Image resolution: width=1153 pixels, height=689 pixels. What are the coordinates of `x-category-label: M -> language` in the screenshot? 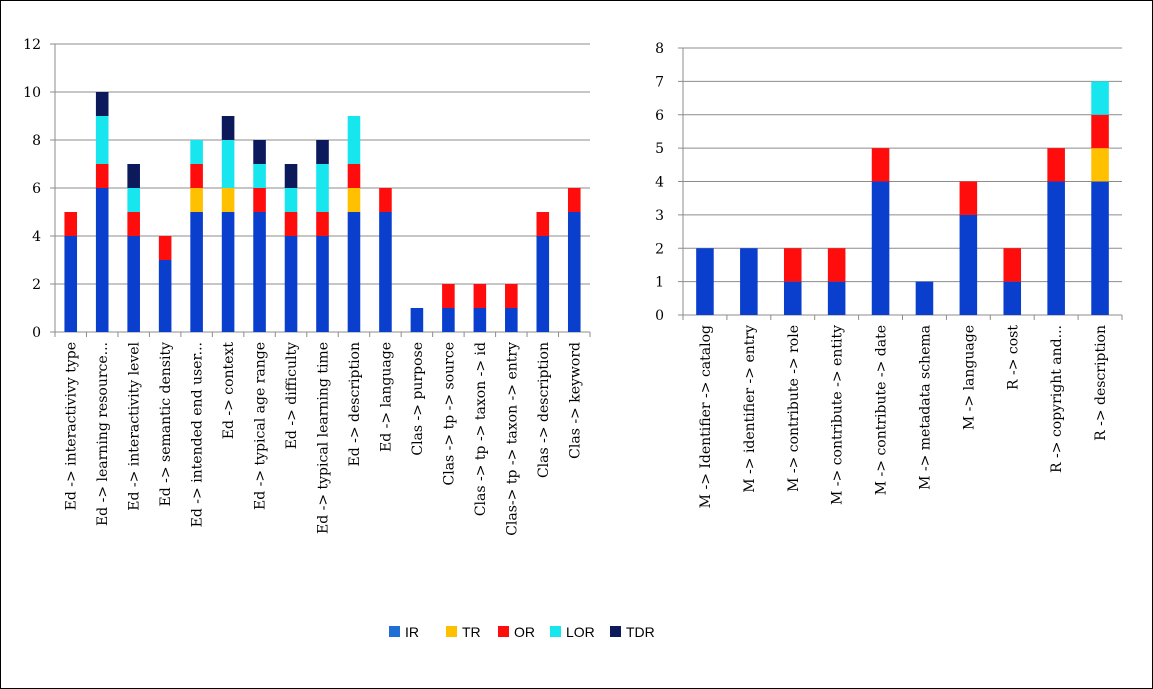 It's located at (969, 377).